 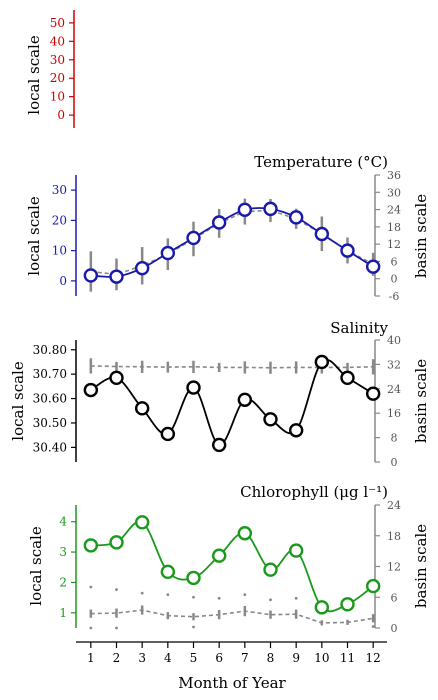 I want to click on chlorophyll-panel-left-axis-label: local scale, so click(x=36, y=566).